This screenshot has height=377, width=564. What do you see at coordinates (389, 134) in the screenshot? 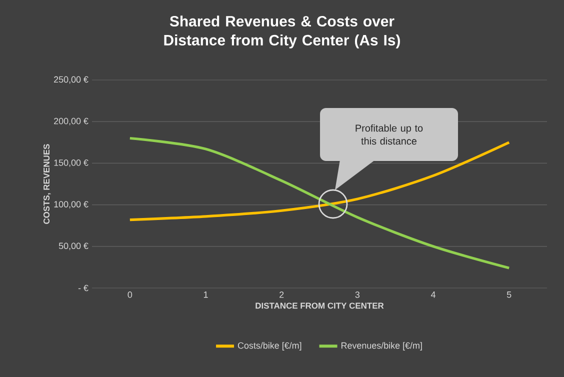
I see `annotation: Profitable up to this distance` at bounding box center [389, 134].